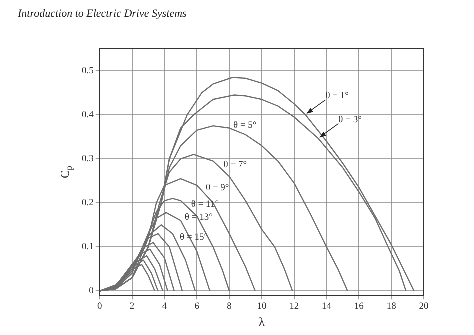 This screenshot has width=474, height=335. Describe the element at coordinates (391, 307) in the screenshot. I see `x-tick-label: 18` at that location.